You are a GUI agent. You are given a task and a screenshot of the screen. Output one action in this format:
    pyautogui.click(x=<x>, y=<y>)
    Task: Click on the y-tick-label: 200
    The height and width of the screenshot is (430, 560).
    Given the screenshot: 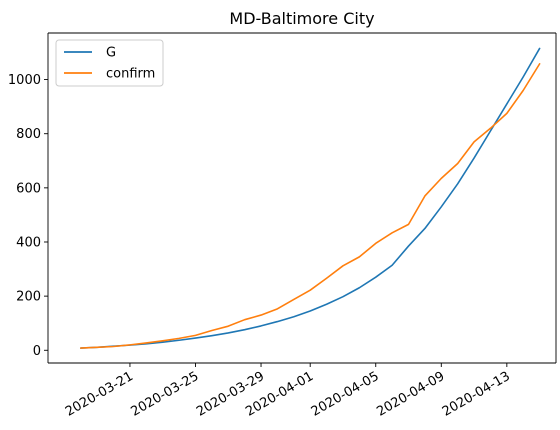 What is the action you would take?
    pyautogui.click(x=28, y=297)
    